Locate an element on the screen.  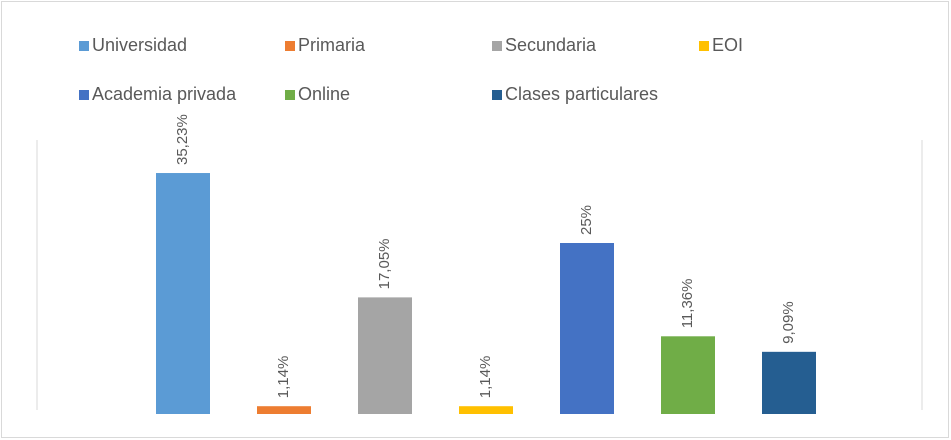
legend-label: Universidad is located at coordinates (139, 45).